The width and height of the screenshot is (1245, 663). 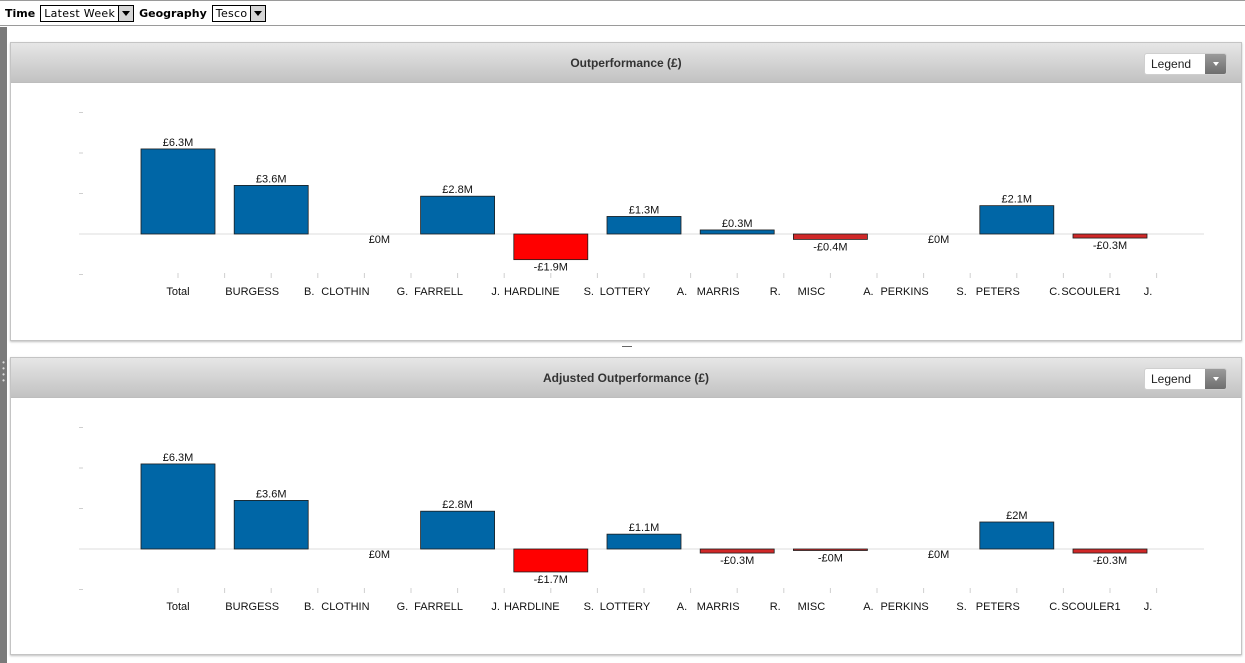 What do you see at coordinates (1090, 292) in the screenshot?
I see `x-tick-label: SCOULER1` at bounding box center [1090, 292].